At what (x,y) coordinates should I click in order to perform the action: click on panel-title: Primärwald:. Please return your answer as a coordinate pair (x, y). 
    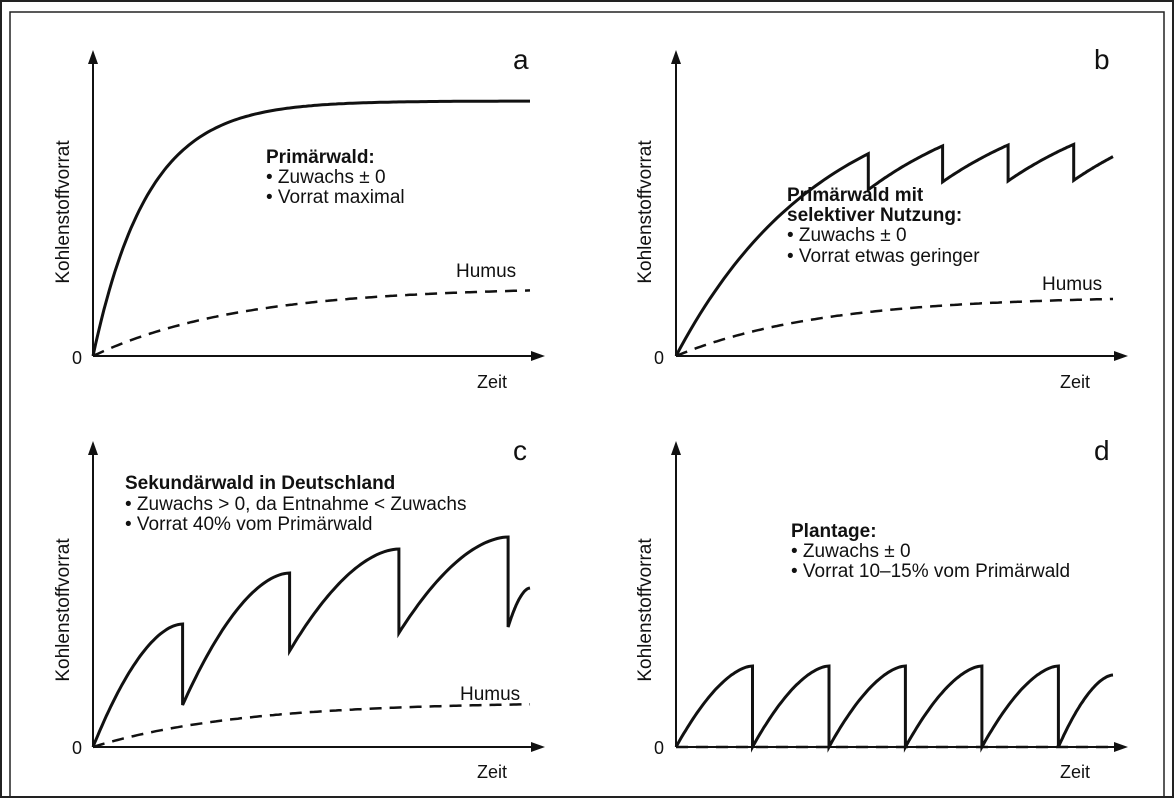
    Looking at the image, I should click on (320, 157).